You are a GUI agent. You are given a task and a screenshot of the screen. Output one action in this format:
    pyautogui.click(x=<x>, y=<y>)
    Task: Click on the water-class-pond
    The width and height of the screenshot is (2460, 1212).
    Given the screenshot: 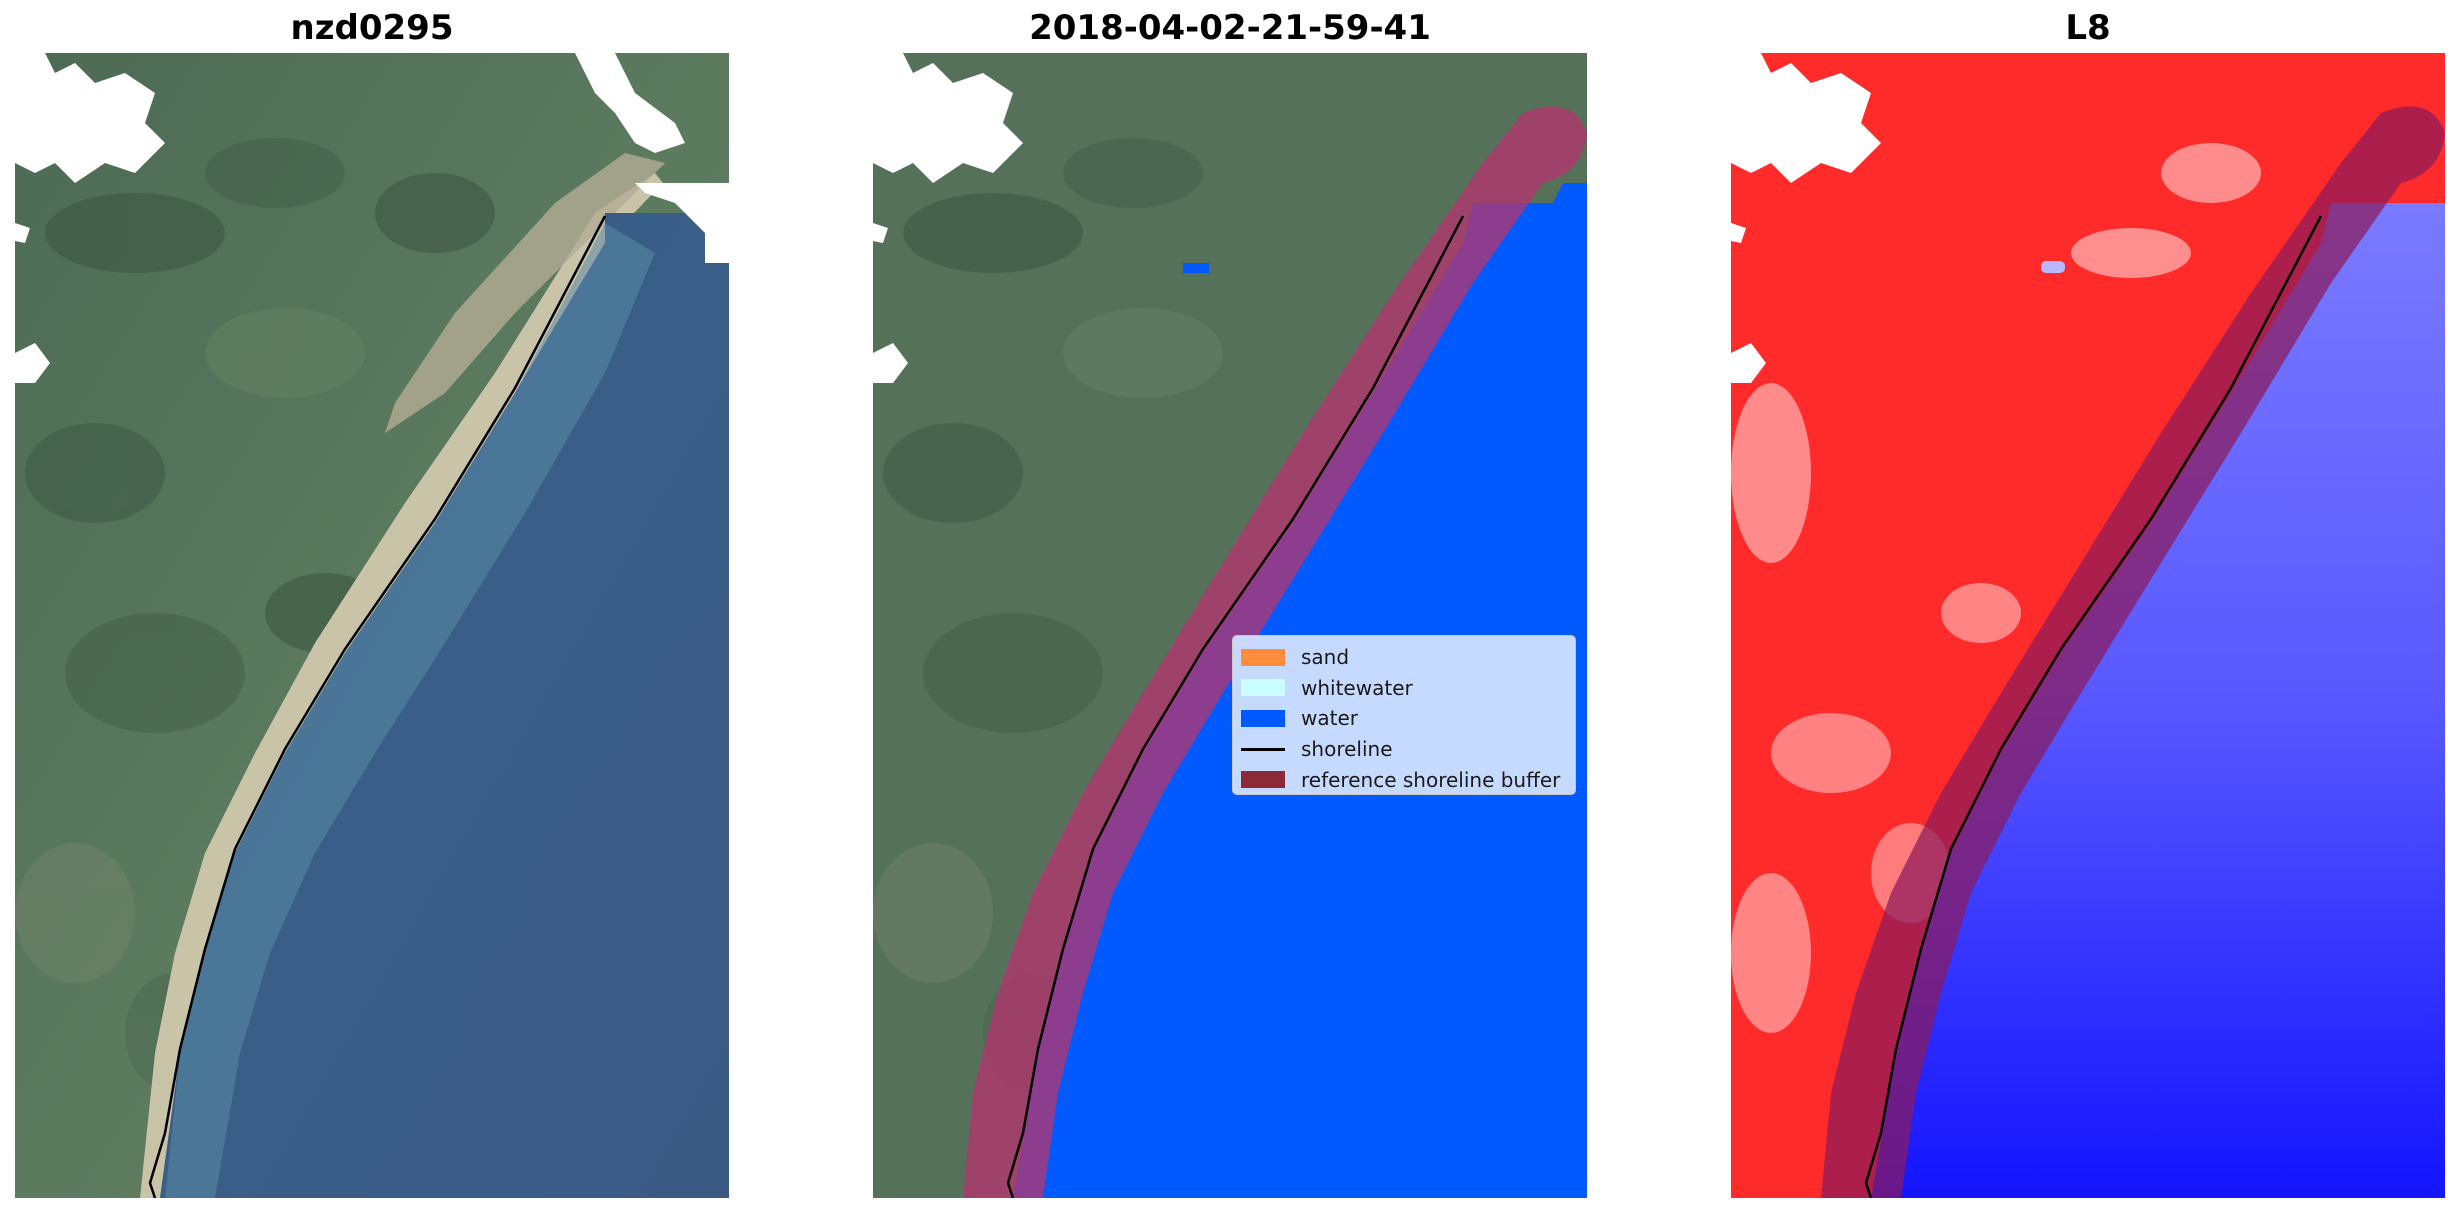 What is the action you would take?
    pyautogui.click(x=1196, y=268)
    